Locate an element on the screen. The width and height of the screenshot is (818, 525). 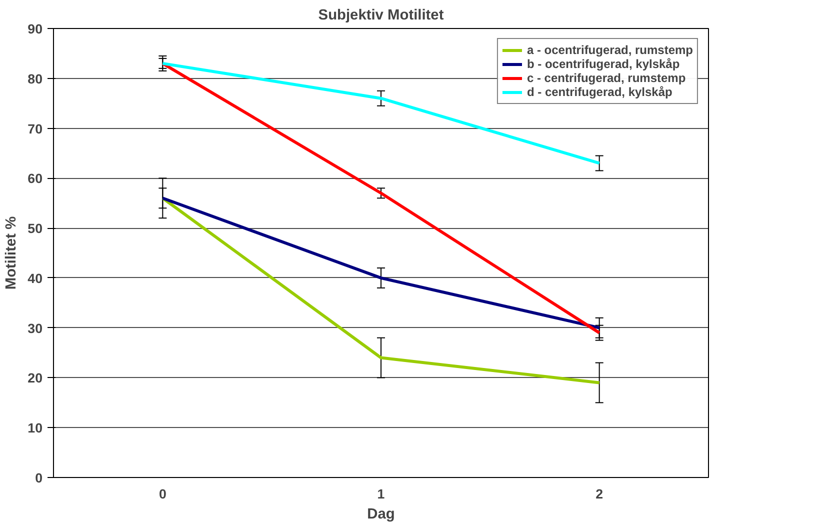
x-tick-label: 0 is located at coordinates (162, 494).